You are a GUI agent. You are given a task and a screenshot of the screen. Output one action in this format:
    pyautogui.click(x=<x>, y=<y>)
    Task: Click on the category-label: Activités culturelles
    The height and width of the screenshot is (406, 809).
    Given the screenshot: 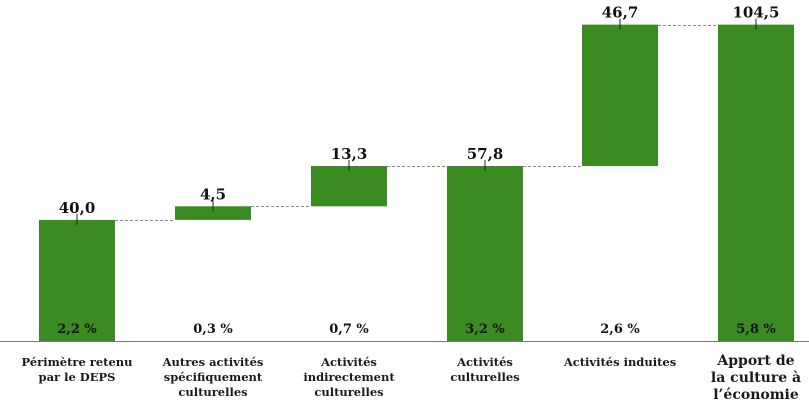 What is the action you would take?
    pyautogui.click(x=485, y=369)
    